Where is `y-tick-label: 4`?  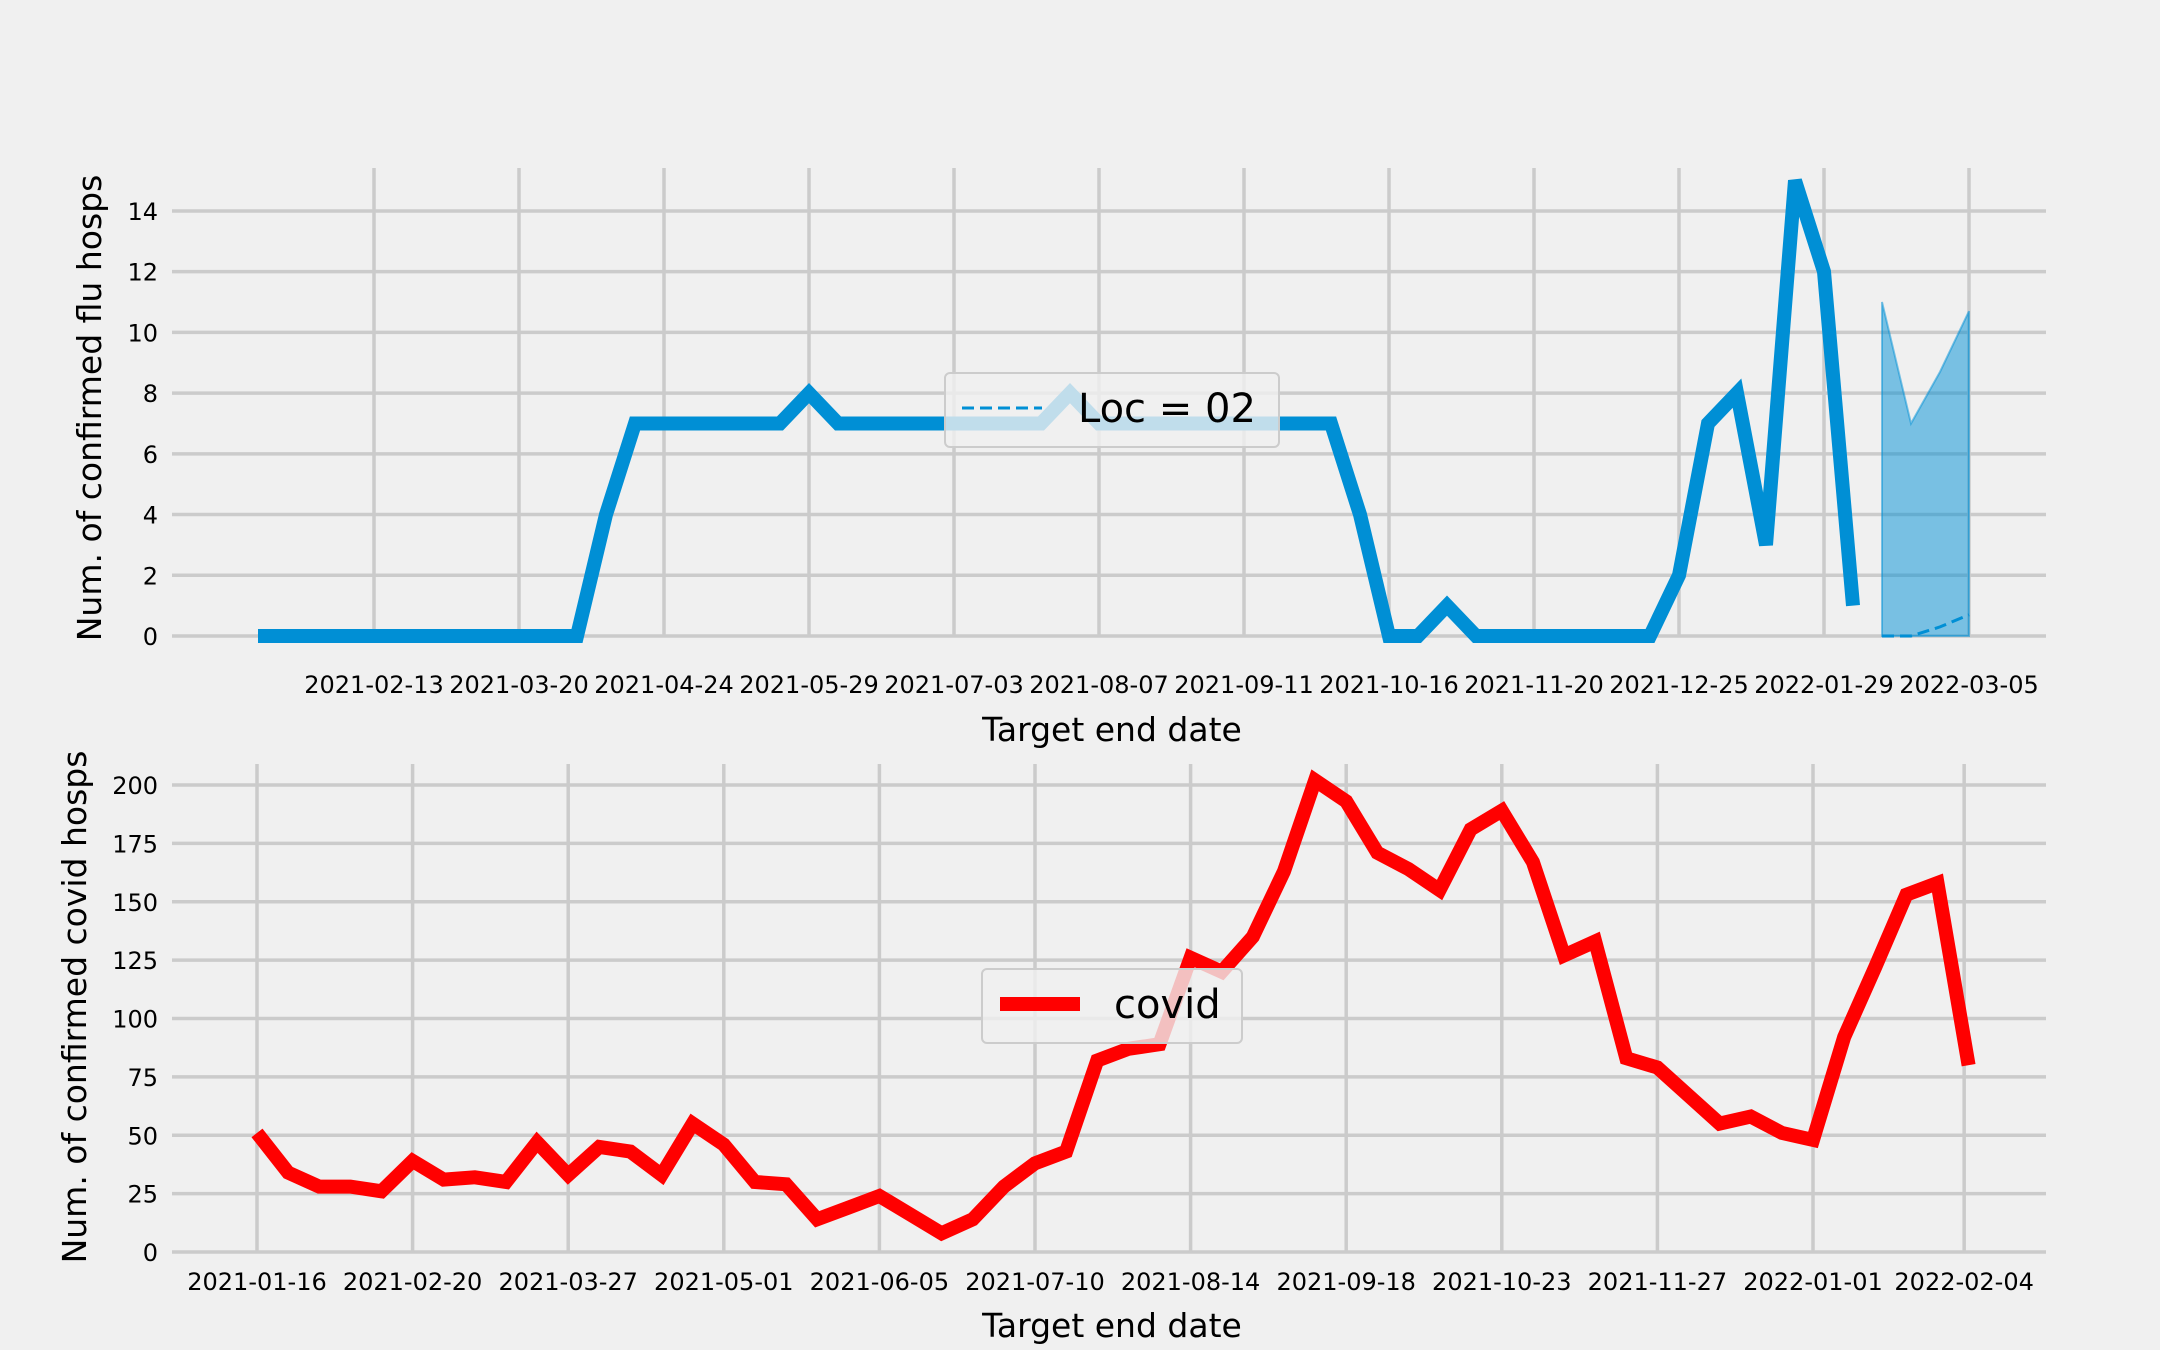 y-tick-label: 4 is located at coordinates (150, 516).